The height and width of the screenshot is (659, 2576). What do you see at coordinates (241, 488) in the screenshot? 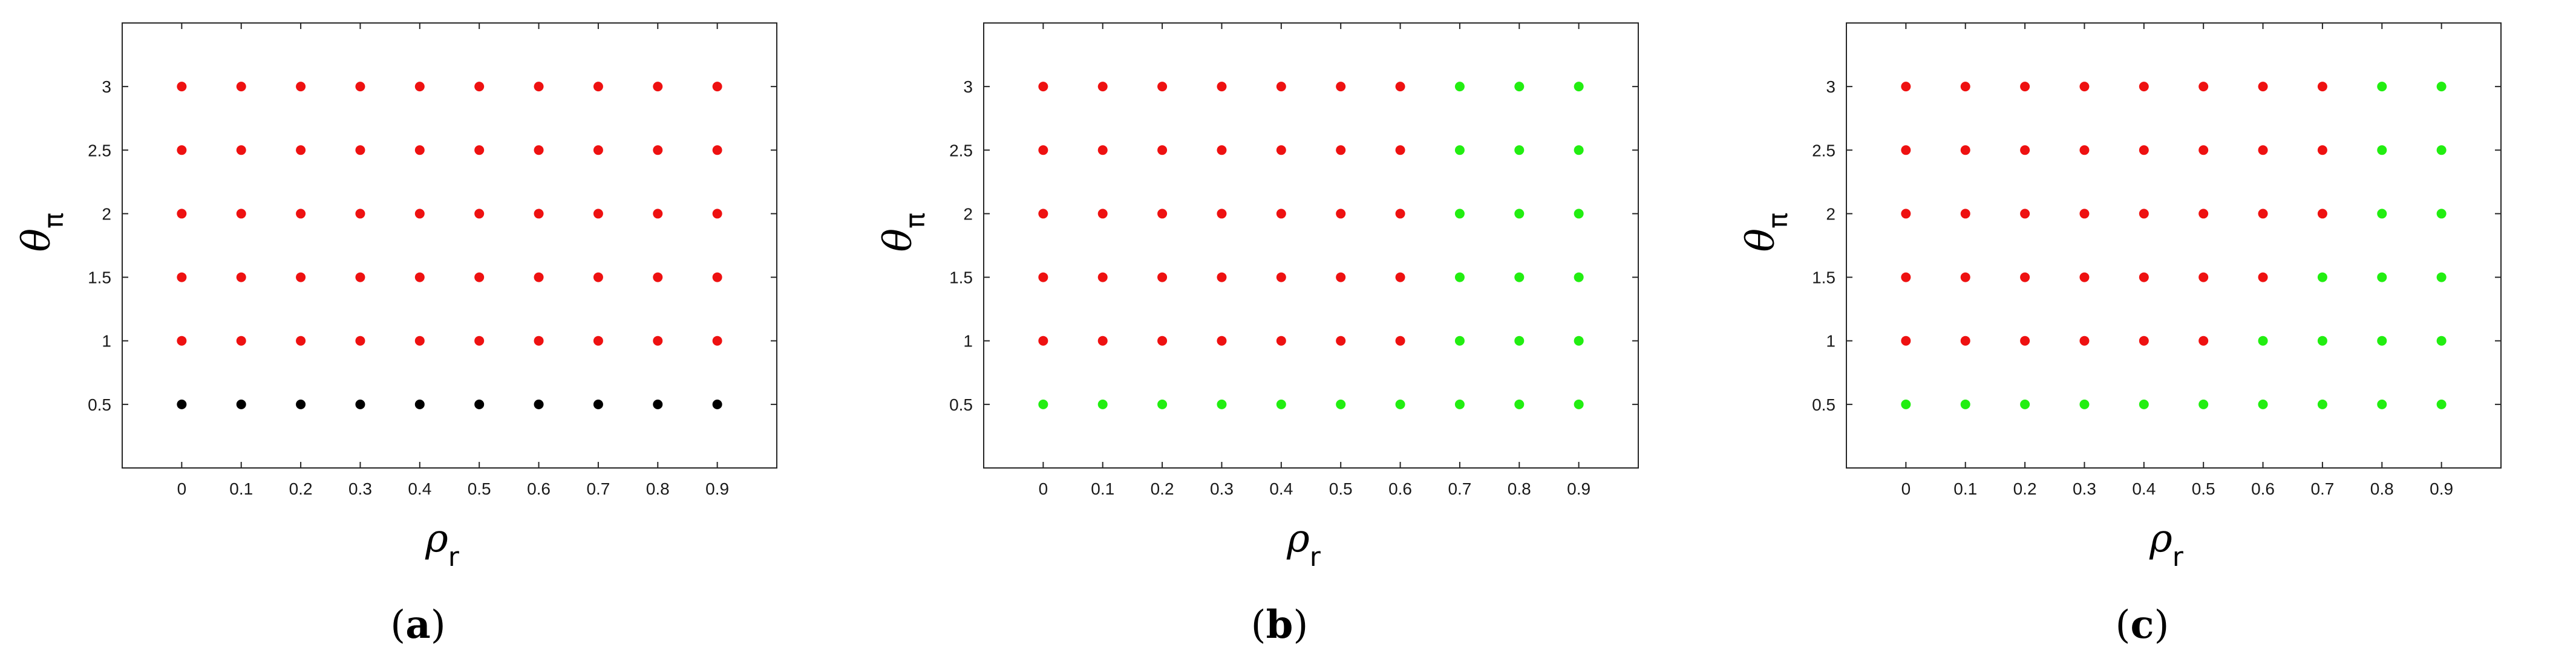
I see `x-tick-label: 0.1` at bounding box center [241, 488].